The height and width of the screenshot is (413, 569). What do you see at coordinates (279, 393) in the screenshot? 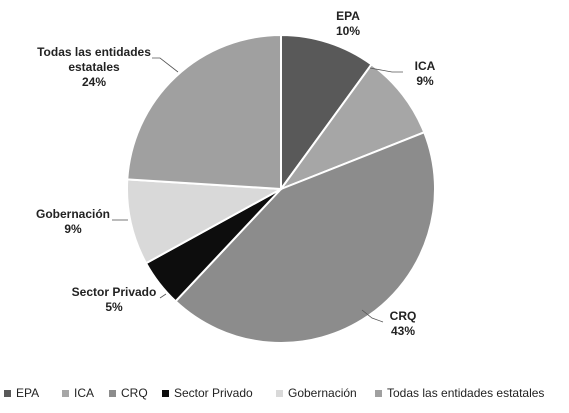
I see `legend-swatch-gobernacion` at bounding box center [279, 393].